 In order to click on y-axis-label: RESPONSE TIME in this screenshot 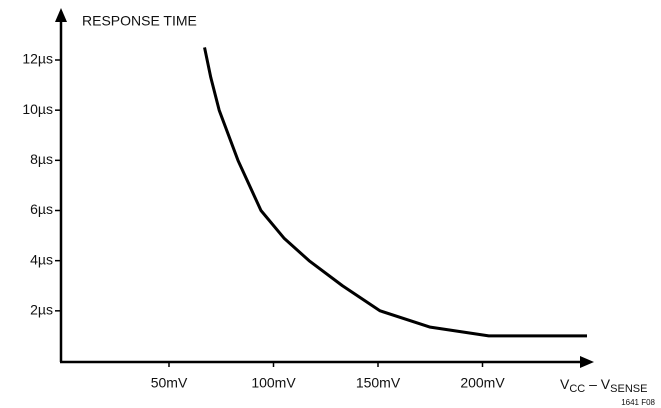, I will do `click(139, 21)`.